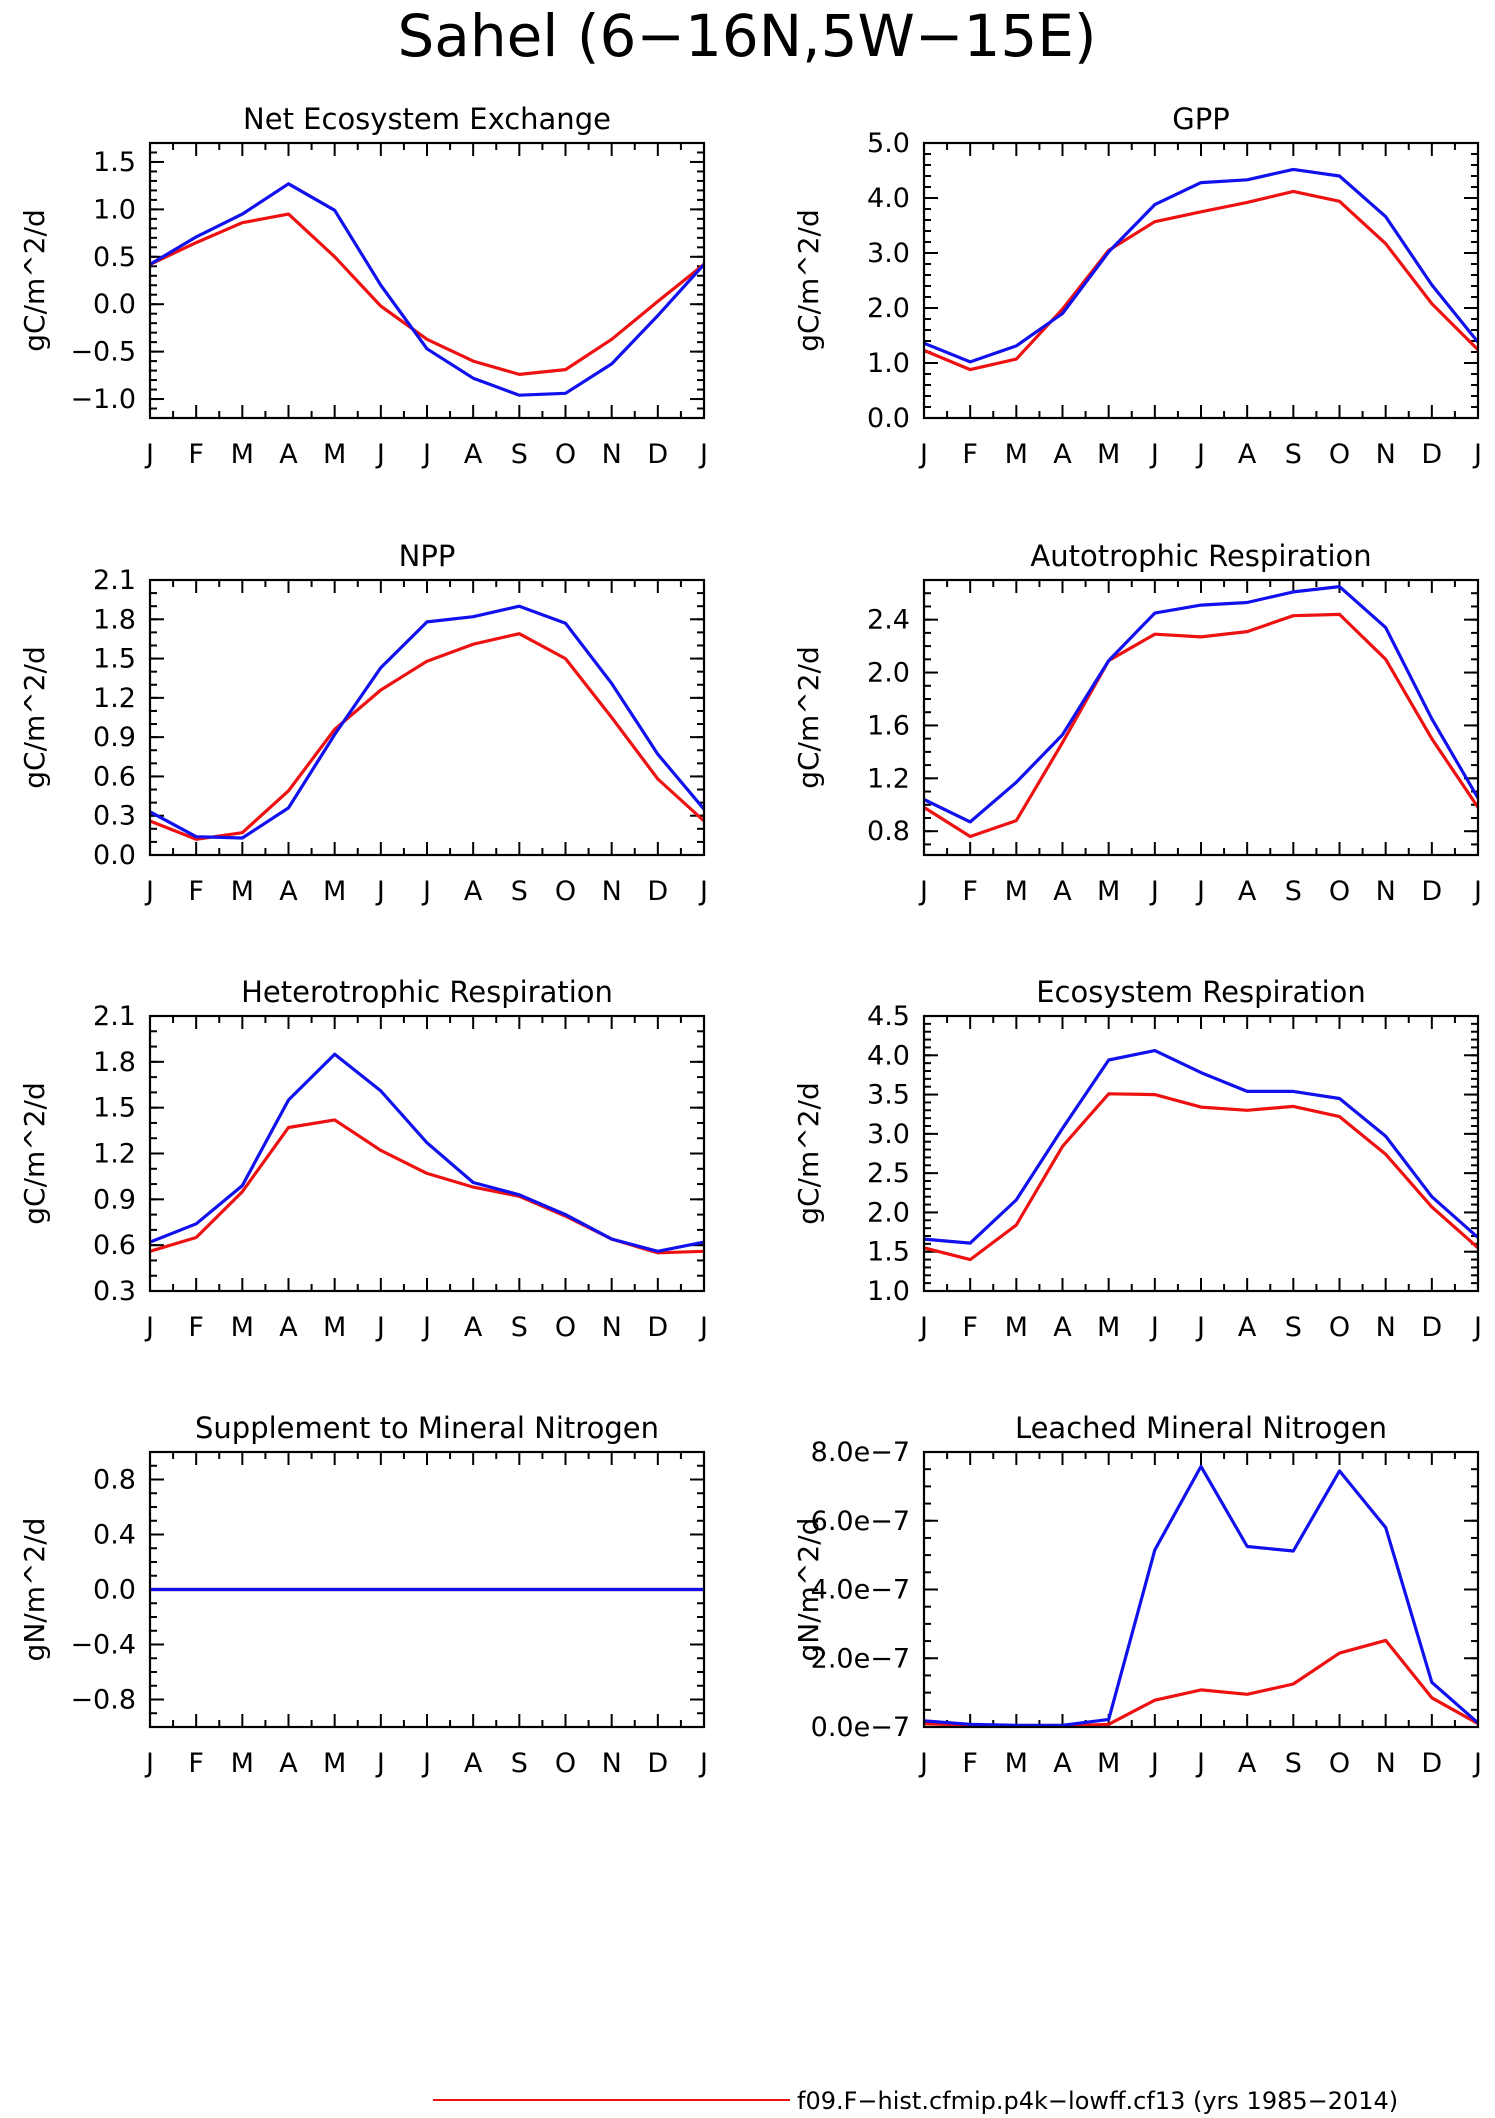 This screenshot has height=2118, width=1495. What do you see at coordinates (427, 119) in the screenshot?
I see `panel-title: Net Ecosystem Exchange` at bounding box center [427, 119].